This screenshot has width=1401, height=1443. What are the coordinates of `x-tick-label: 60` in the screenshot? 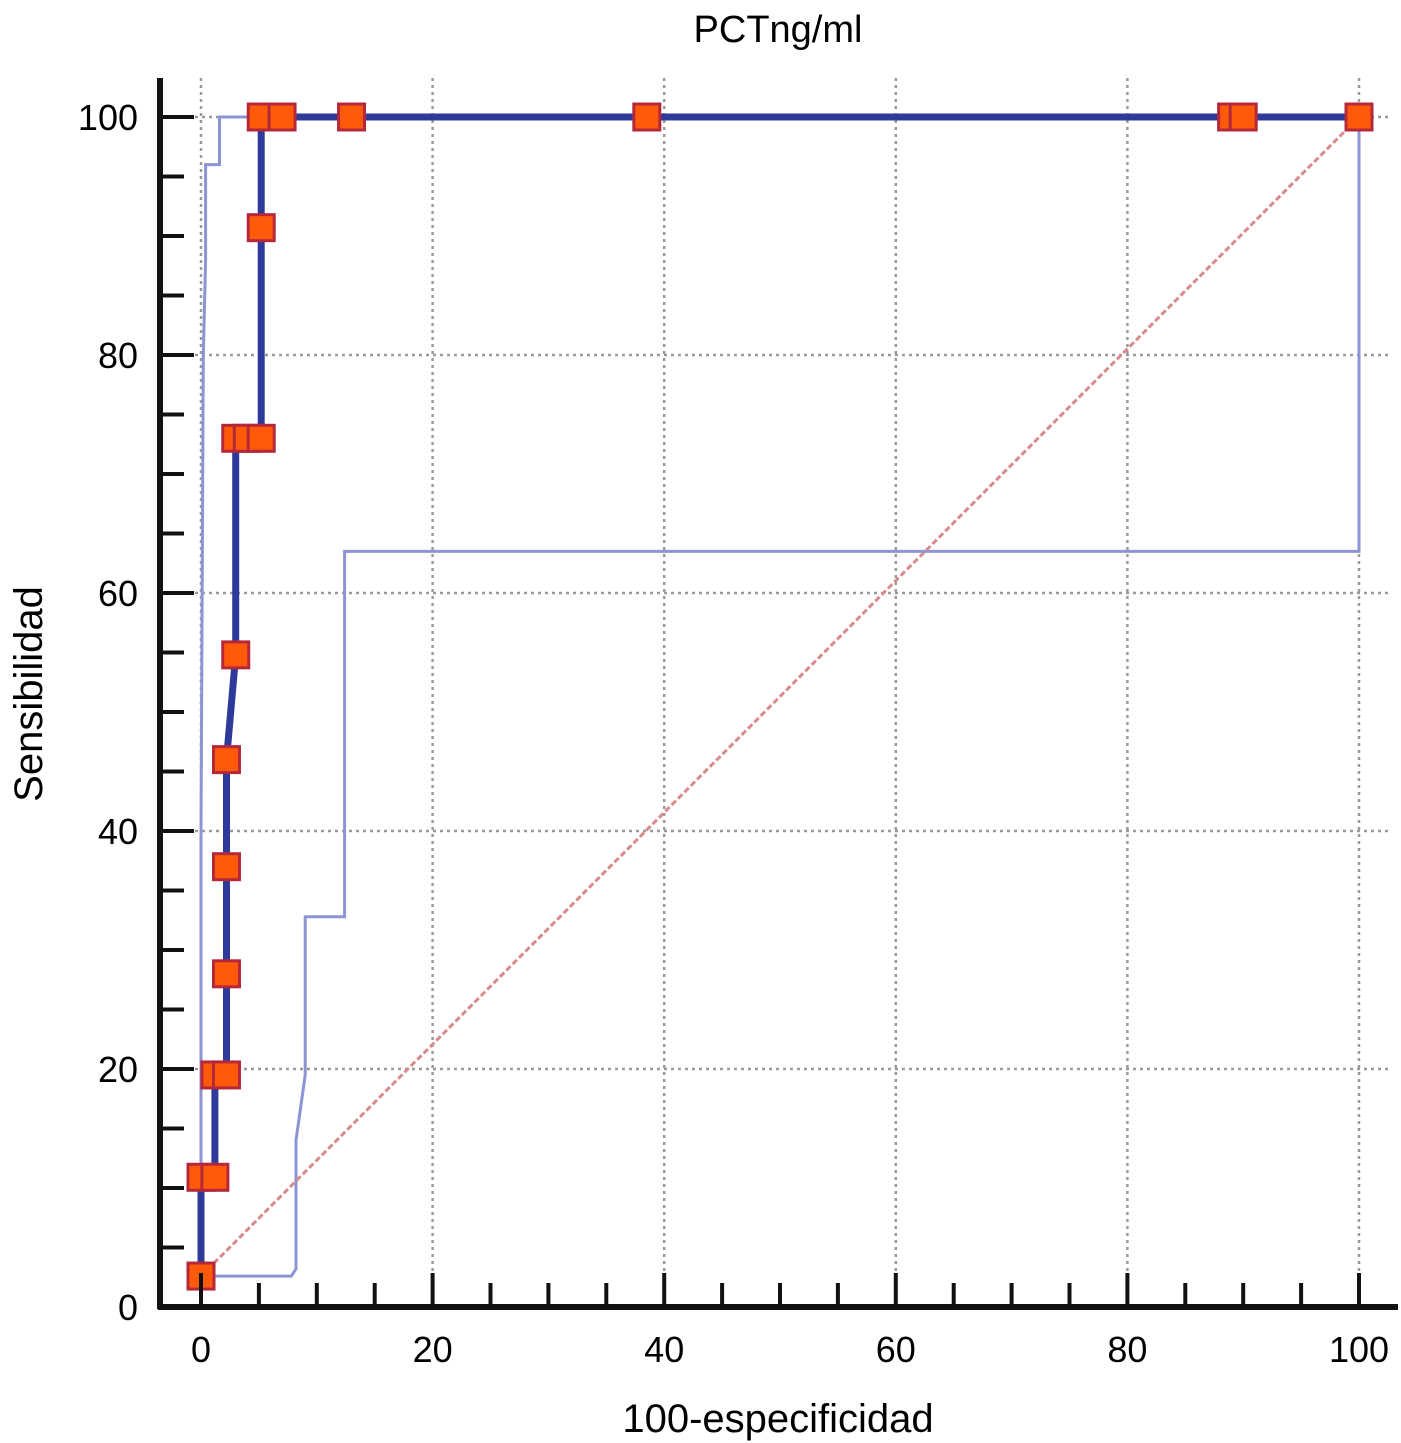 It's located at (896, 1349).